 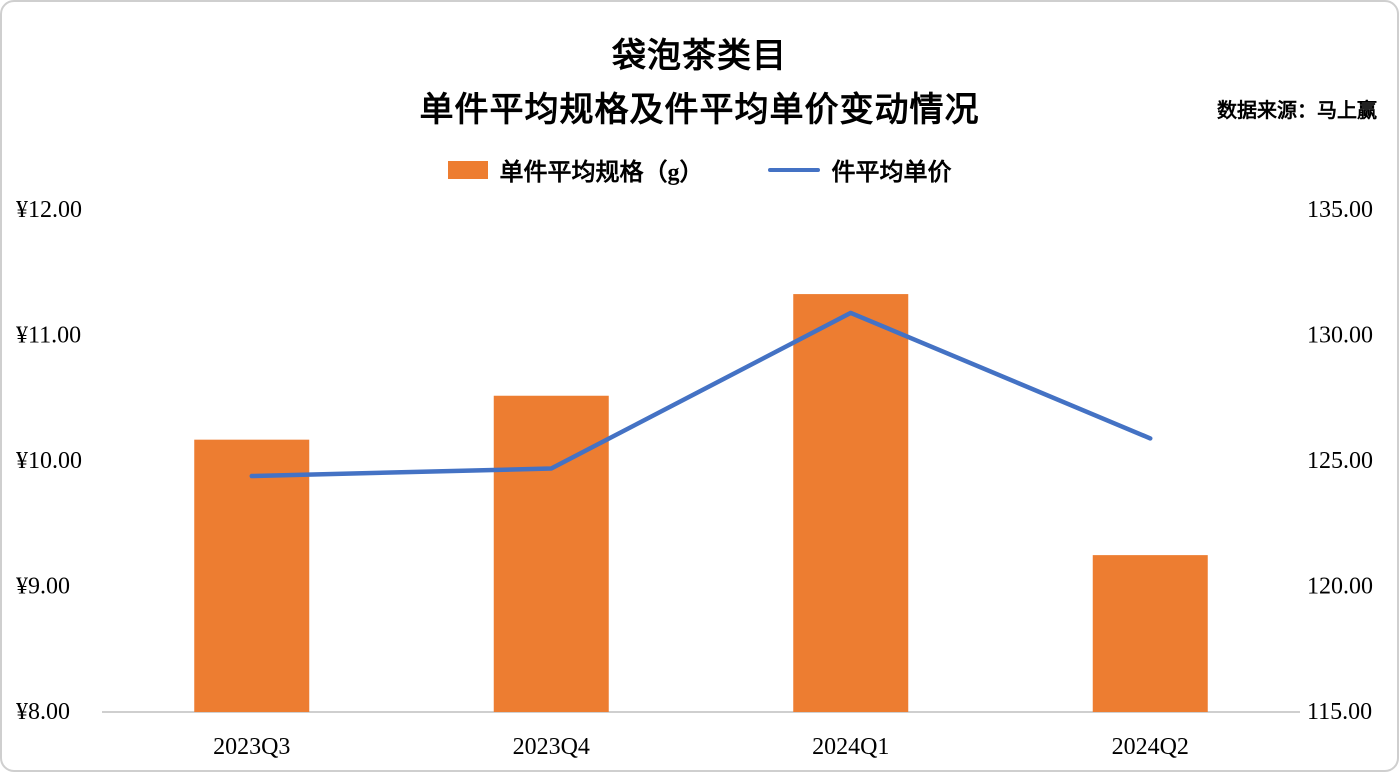 I want to click on x-axis-label: 2024Q1, so click(x=850, y=747).